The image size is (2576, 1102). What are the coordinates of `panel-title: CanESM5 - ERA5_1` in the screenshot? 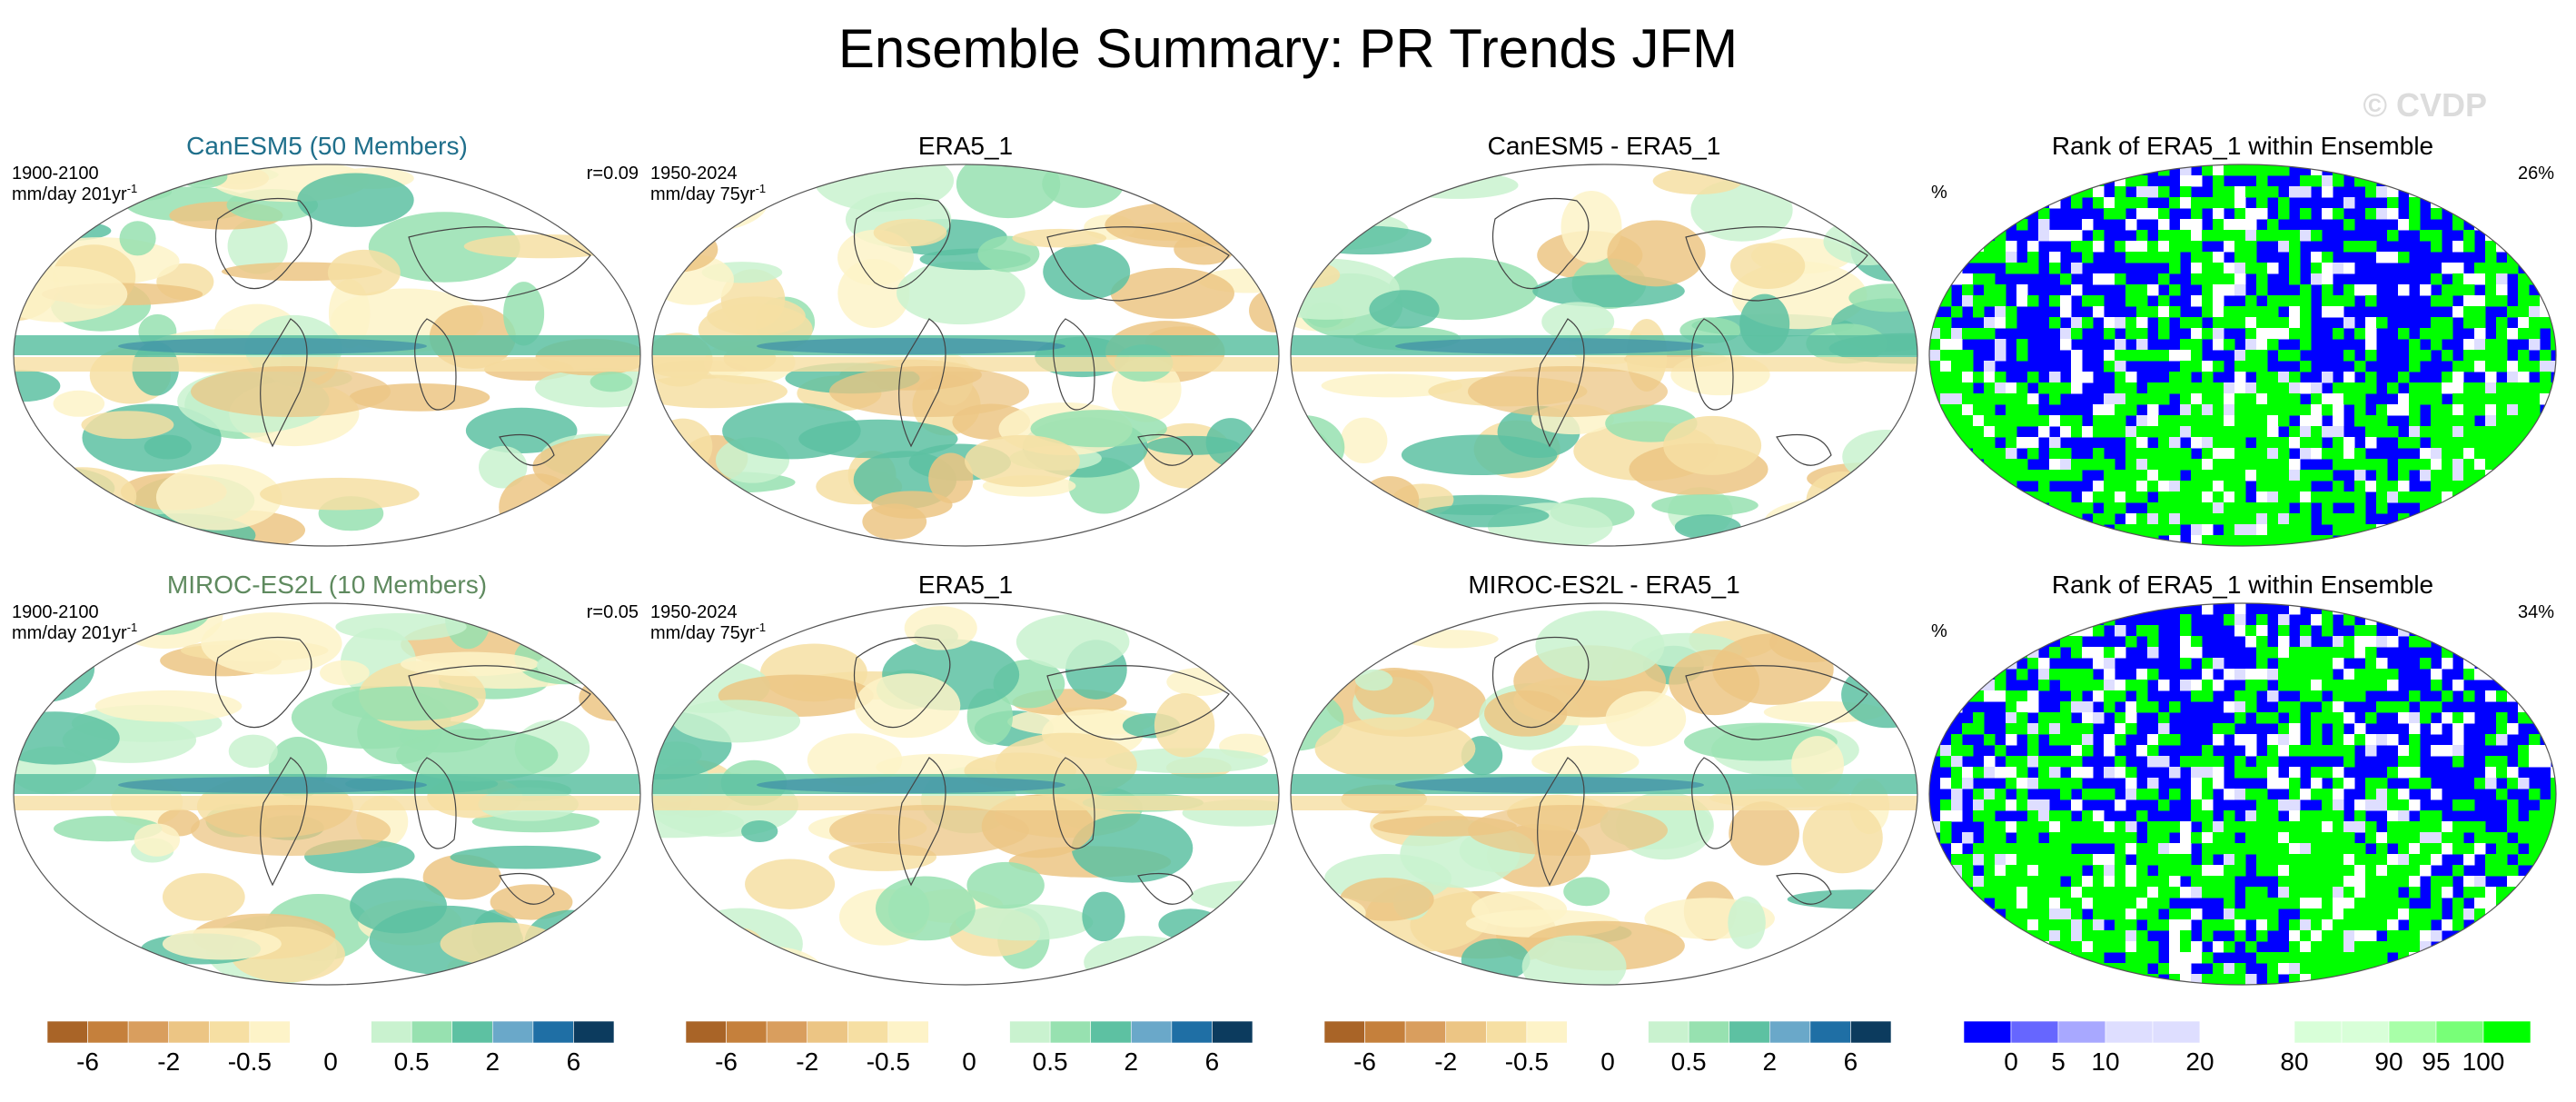 It's located at (1604, 146).